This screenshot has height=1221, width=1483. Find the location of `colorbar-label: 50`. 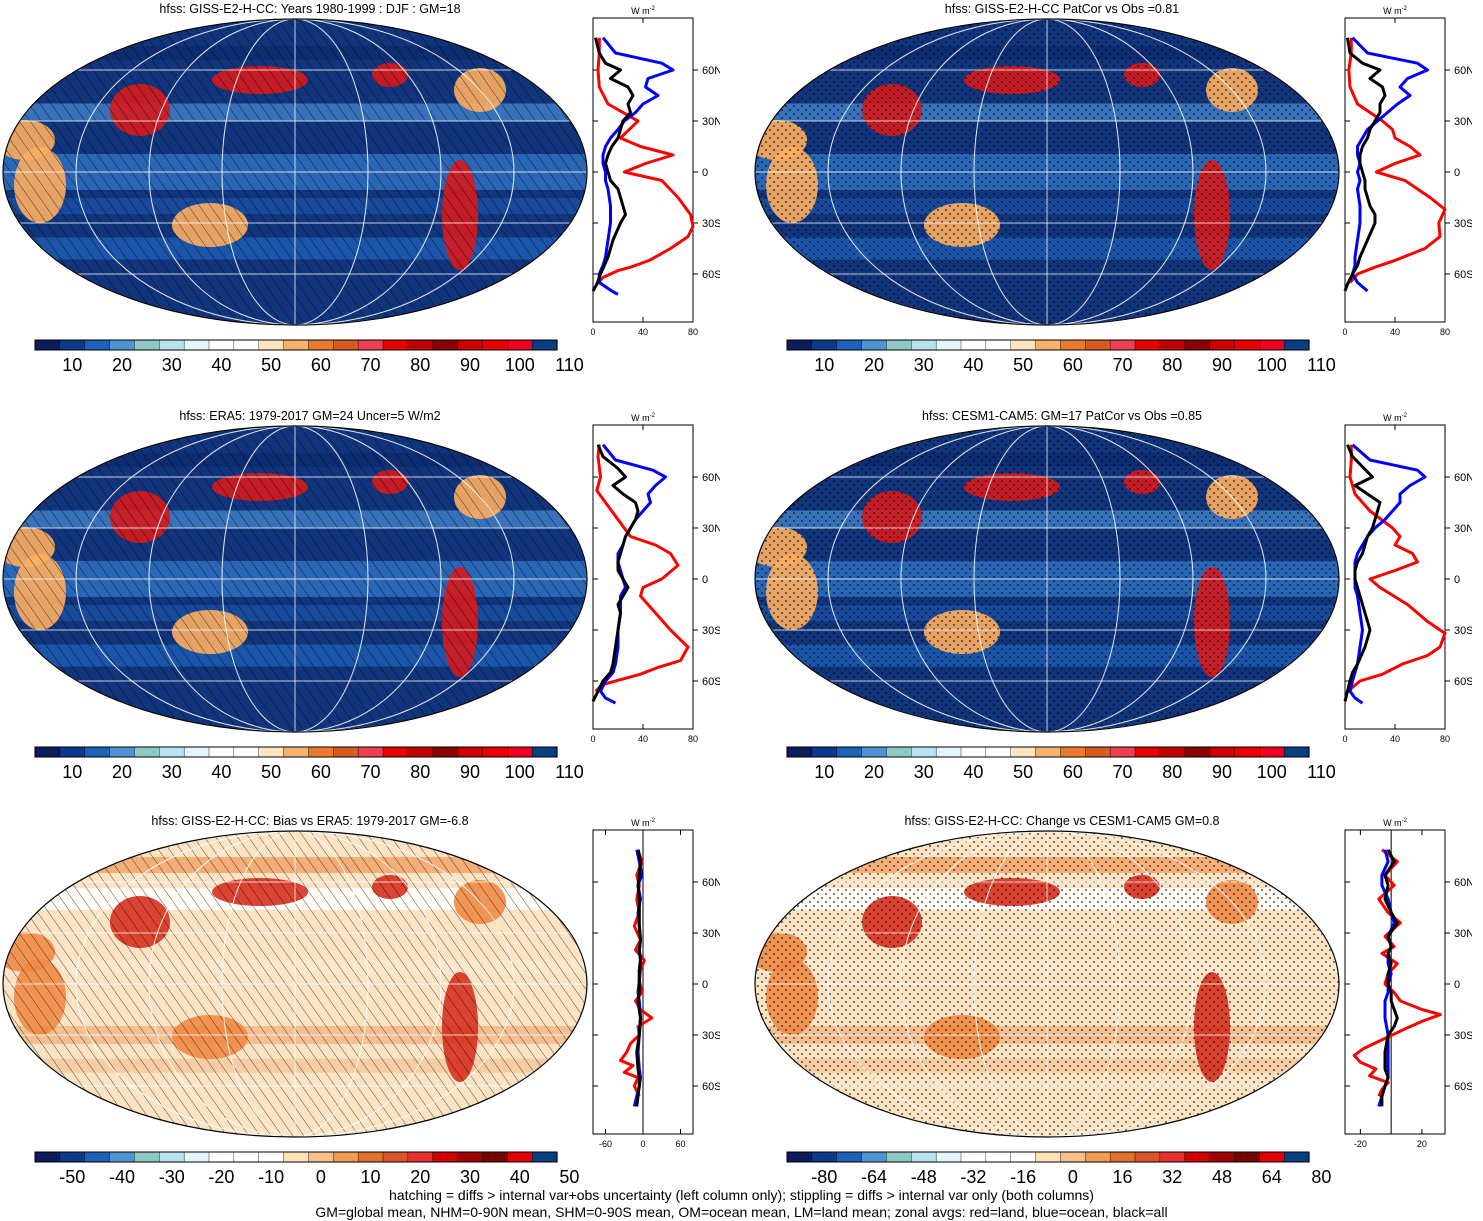

colorbar-label: 50 is located at coordinates (1023, 772).